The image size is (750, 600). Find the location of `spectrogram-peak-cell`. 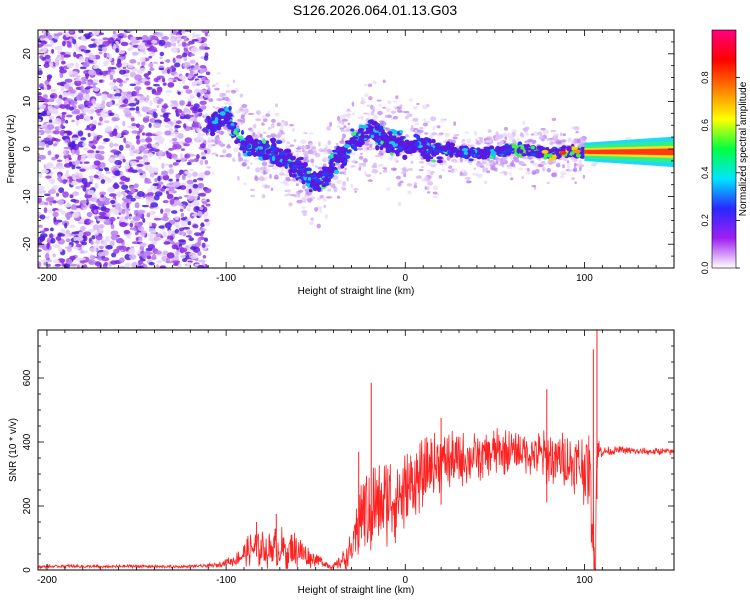

spectrogram-peak-cell is located at coordinates (545, 151).